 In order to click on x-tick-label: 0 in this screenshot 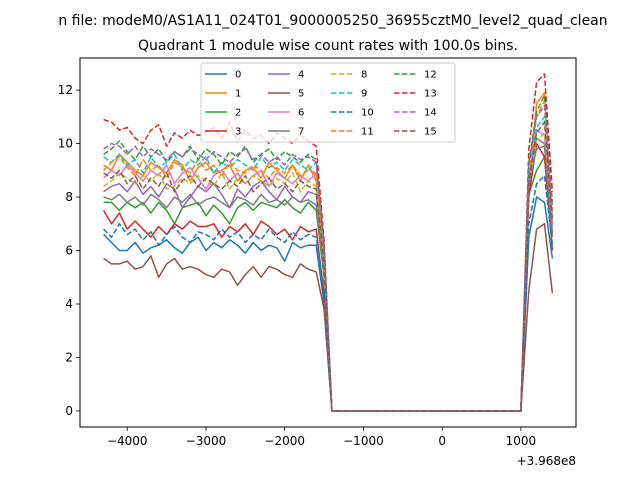, I will do `click(442, 441)`.